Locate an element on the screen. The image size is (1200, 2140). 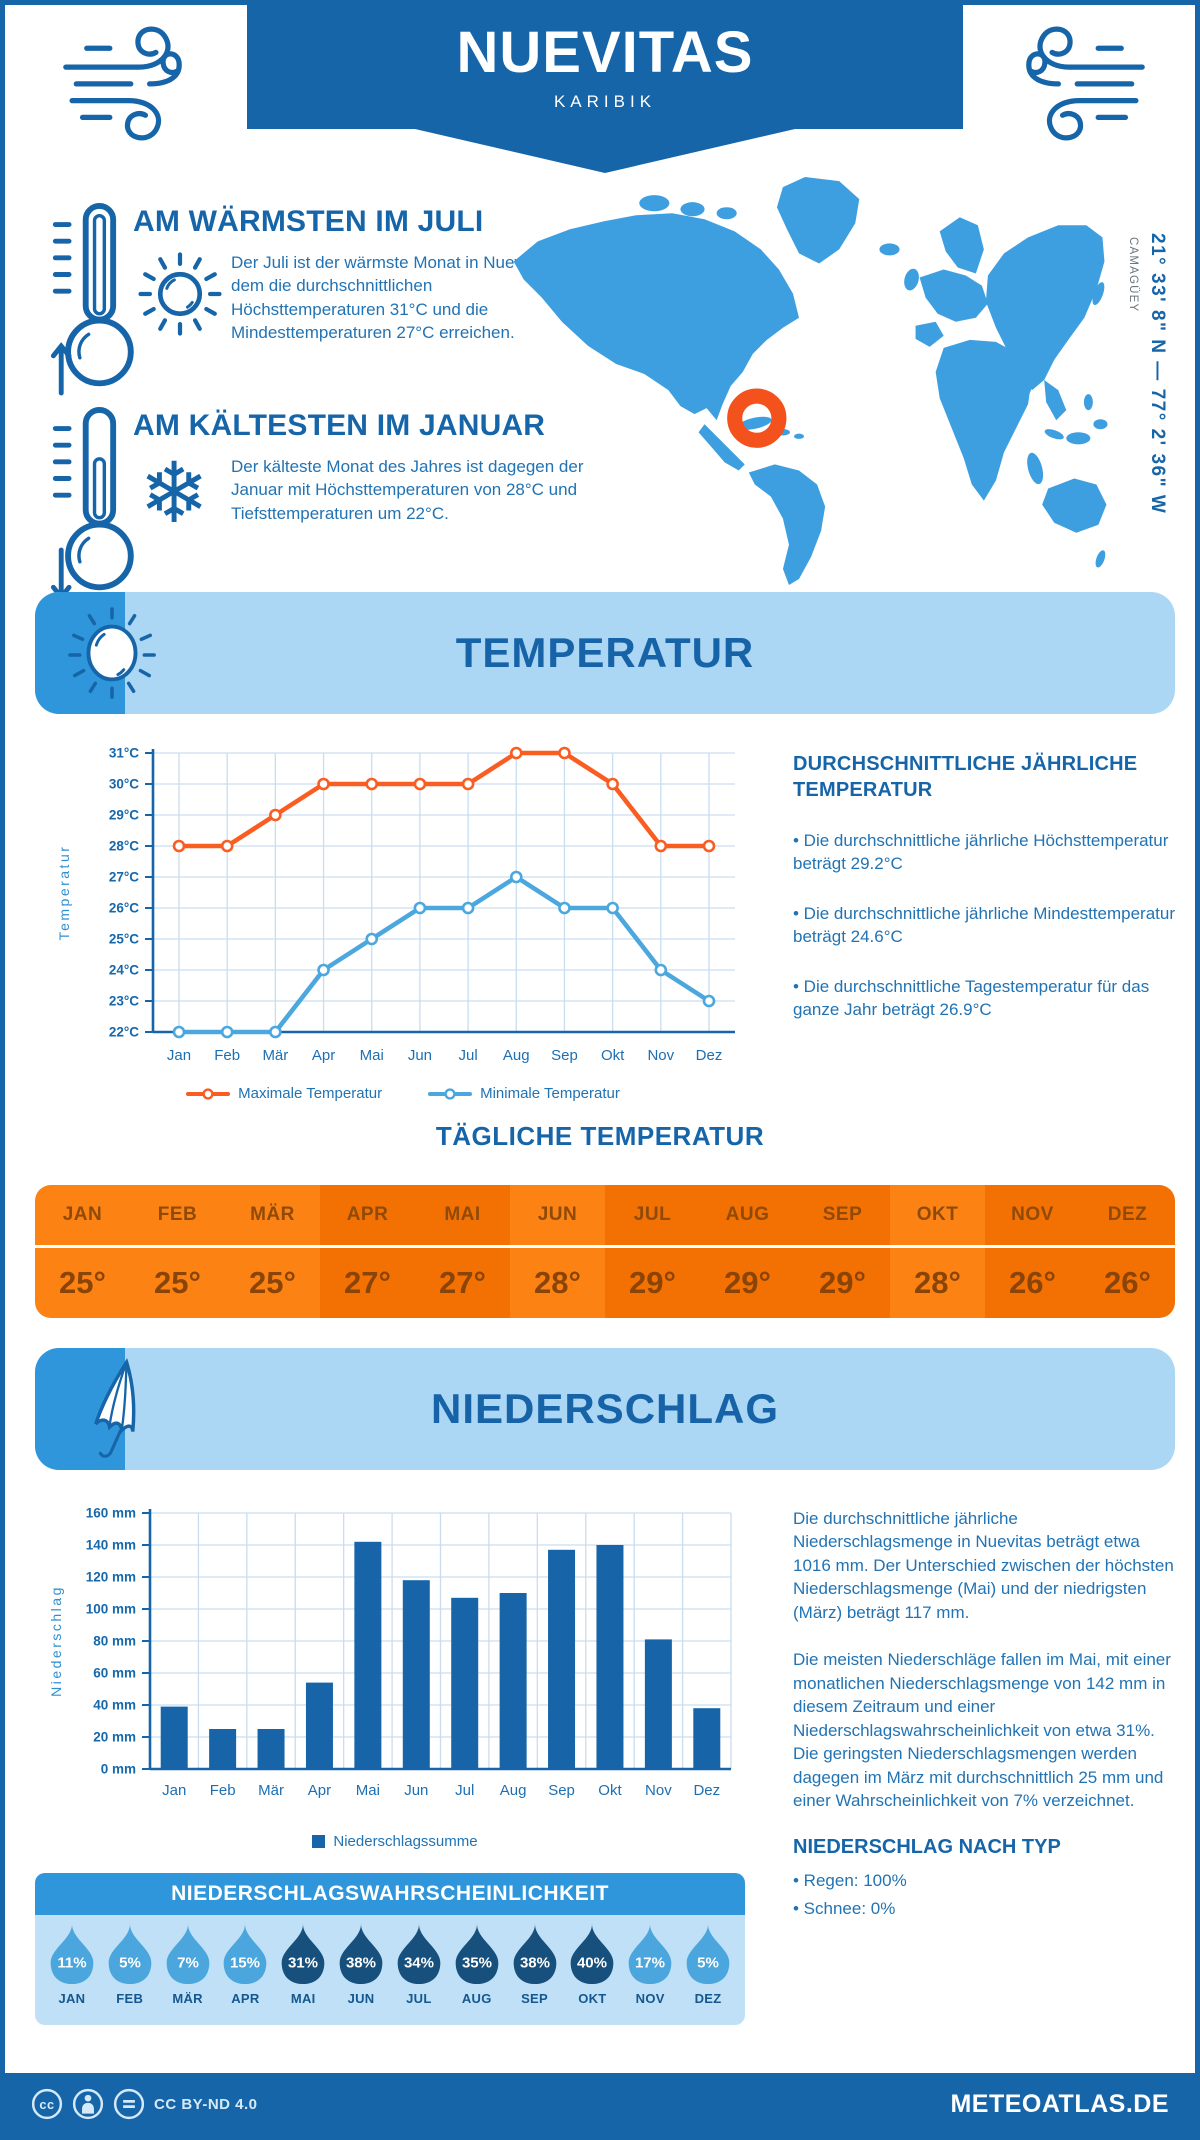
probability-drop: 11% JAN is located at coordinates (72, 1963).